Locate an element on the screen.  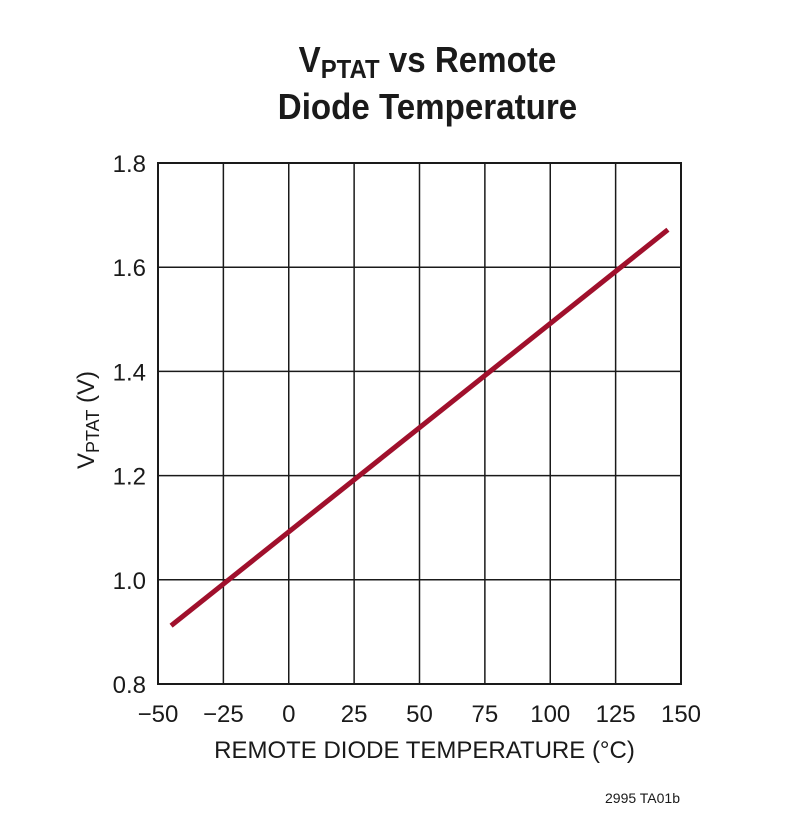
y-tick-label: 1.4 is located at coordinates (129, 372).